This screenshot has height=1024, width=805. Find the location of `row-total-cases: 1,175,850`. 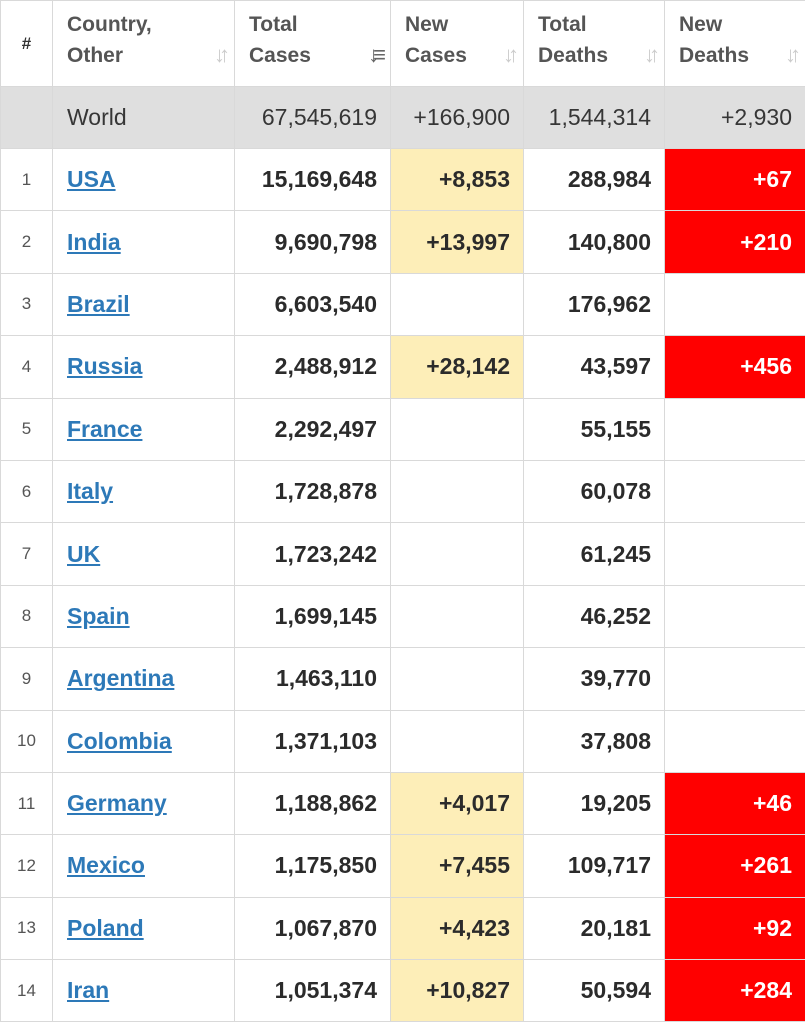

row-total-cases: 1,175,850 is located at coordinates (312, 866).